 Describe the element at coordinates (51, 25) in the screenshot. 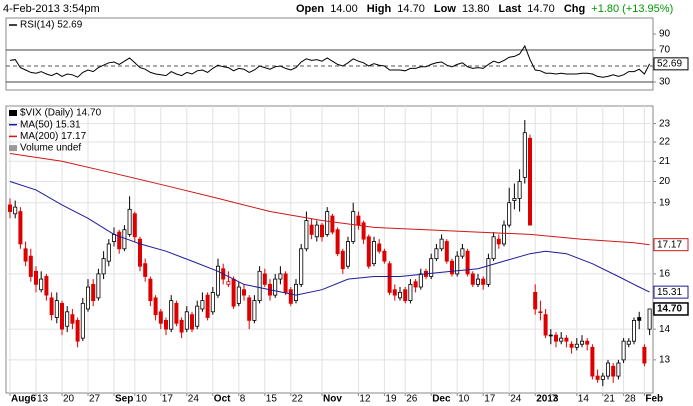

I see `legend-label: RSI(14) 52.69` at that location.